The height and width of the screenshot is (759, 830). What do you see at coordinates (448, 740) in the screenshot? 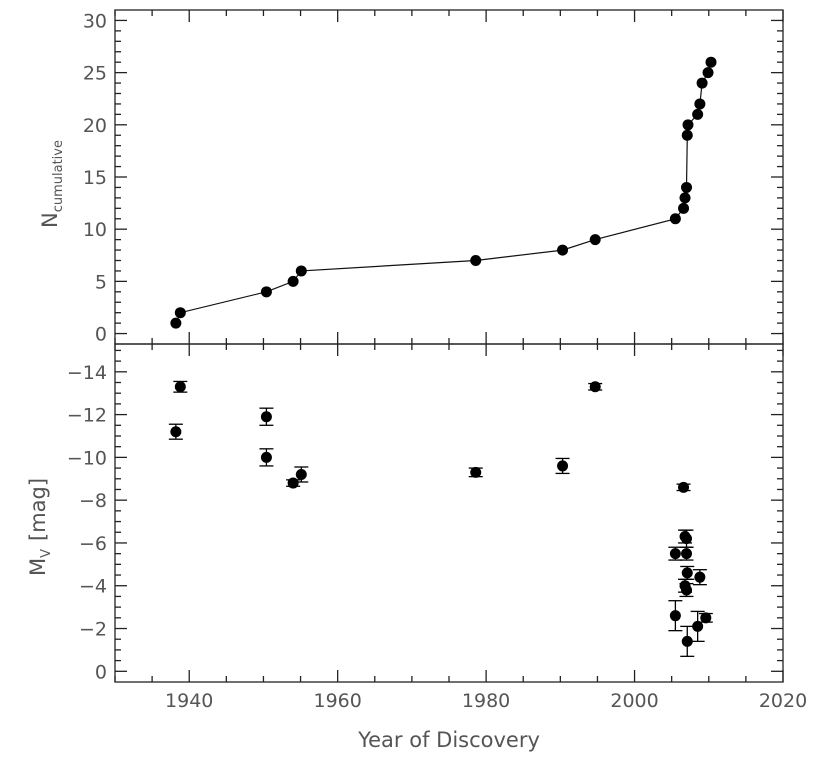
I see `x-axis-title: Year of Discovery` at bounding box center [448, 740].